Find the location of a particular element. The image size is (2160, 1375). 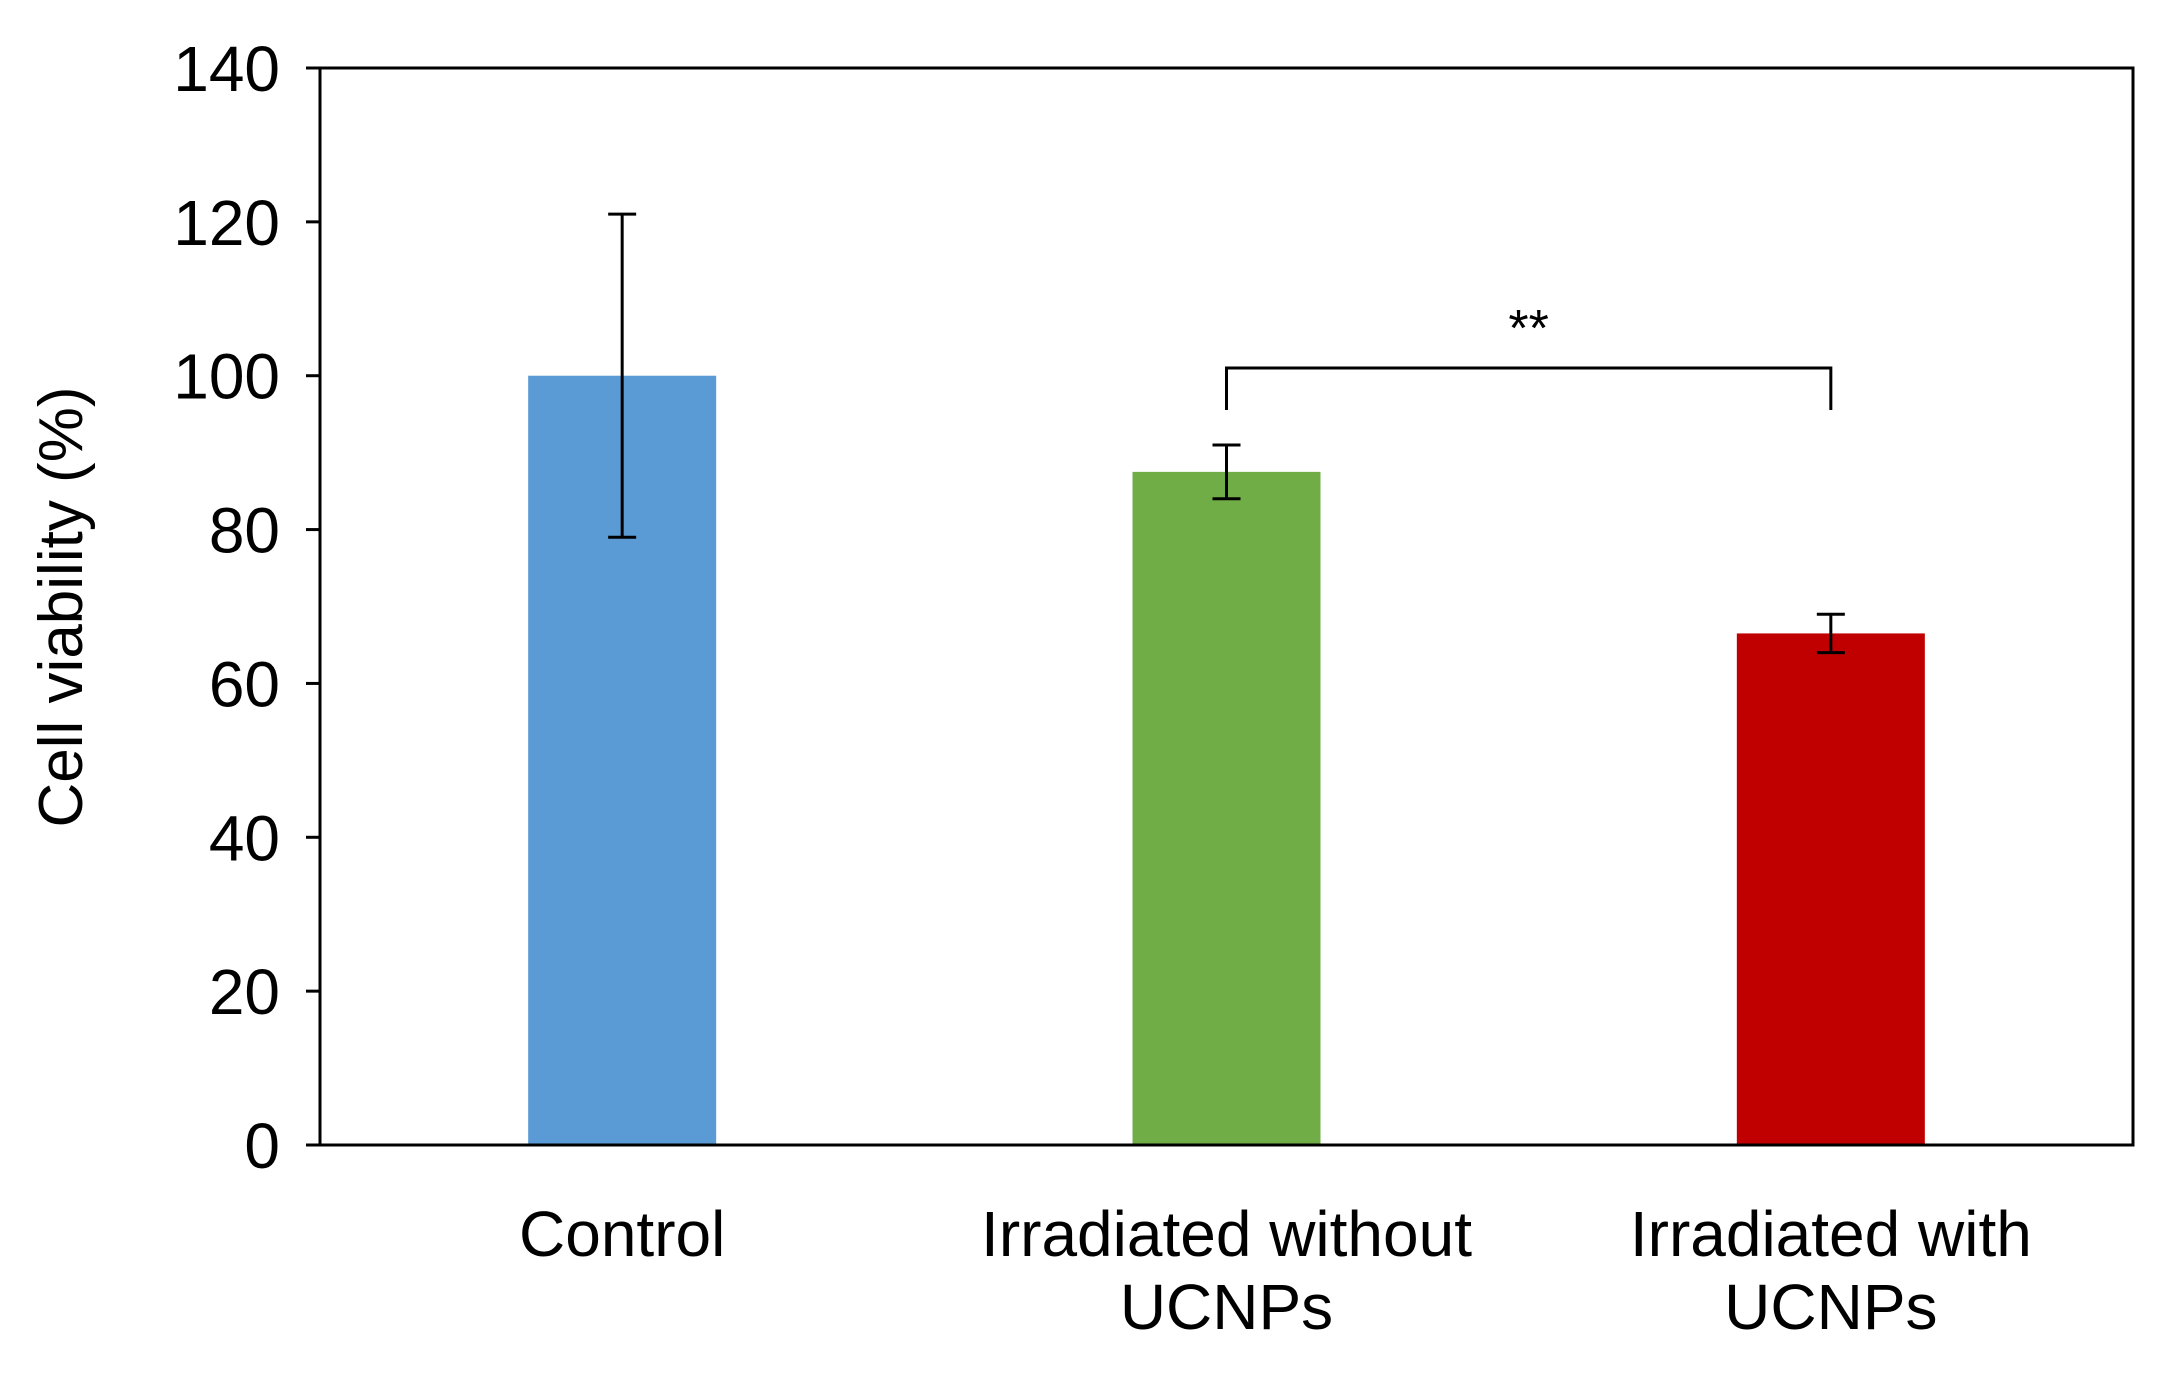

y-axis-ticks: 0 20 40 60 80 100 120 140 is located at coordinates (246, 607).